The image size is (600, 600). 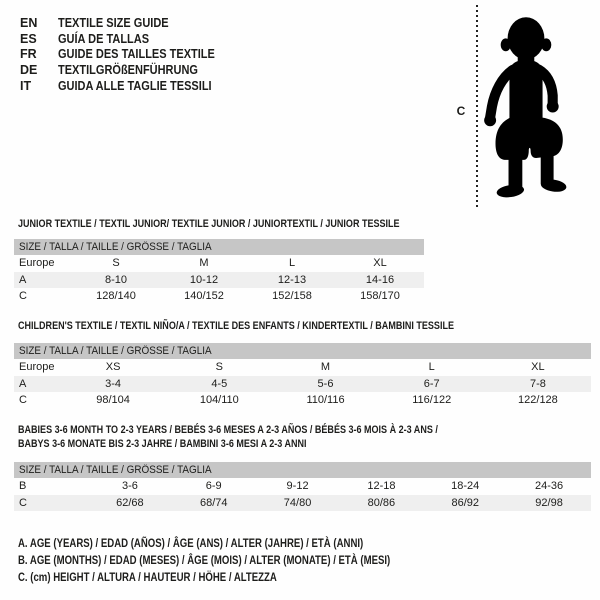 I want to click on language-row-es: ES GUÍA DE TALLAS, so click(x=128, y=39).